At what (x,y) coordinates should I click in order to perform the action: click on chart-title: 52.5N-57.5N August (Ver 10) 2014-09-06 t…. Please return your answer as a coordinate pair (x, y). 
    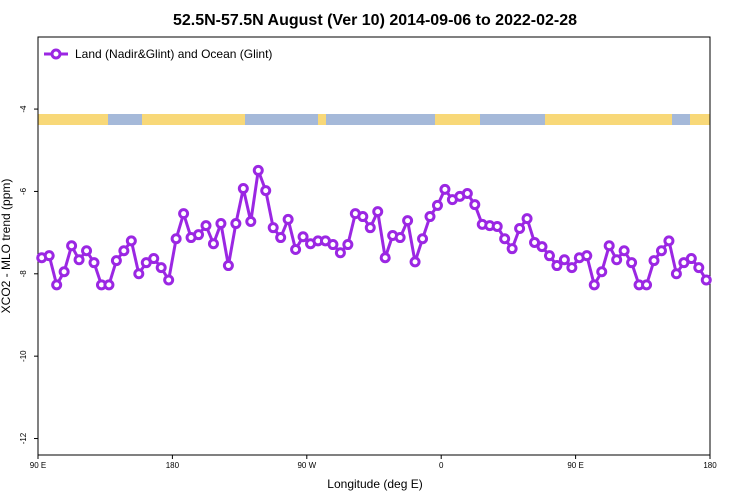
    Looking at the image, I should click on (375, 20).